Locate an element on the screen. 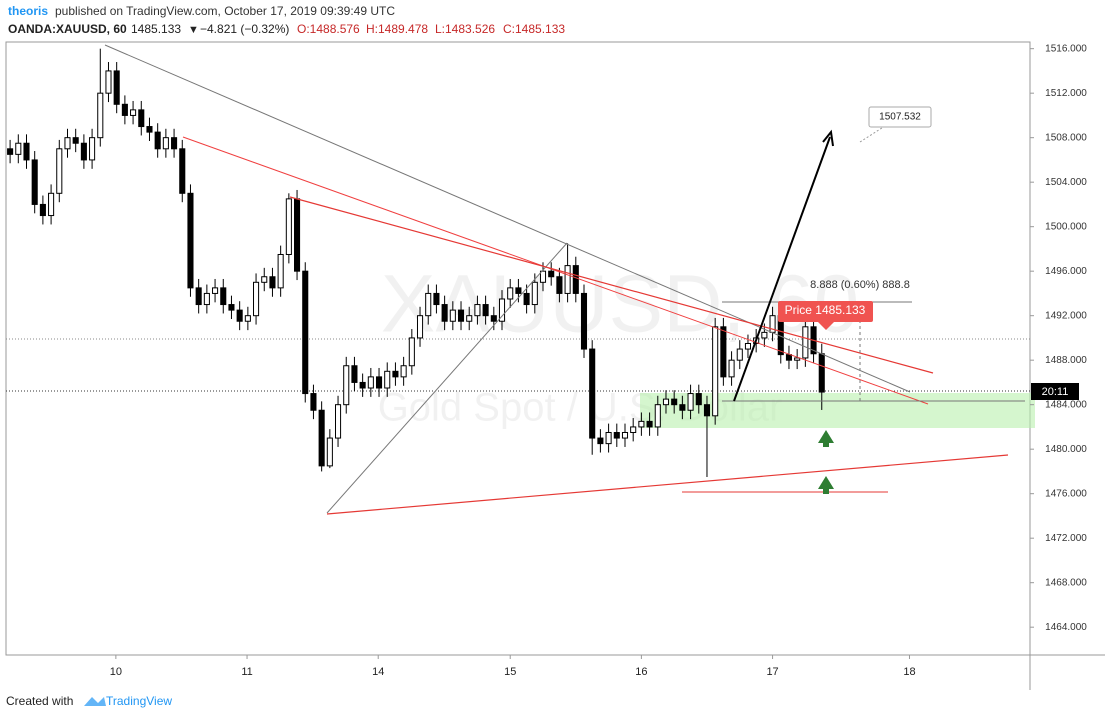  measure-text: 8.888 (0.60%) 888.8 is located at coordinates (860, 285).